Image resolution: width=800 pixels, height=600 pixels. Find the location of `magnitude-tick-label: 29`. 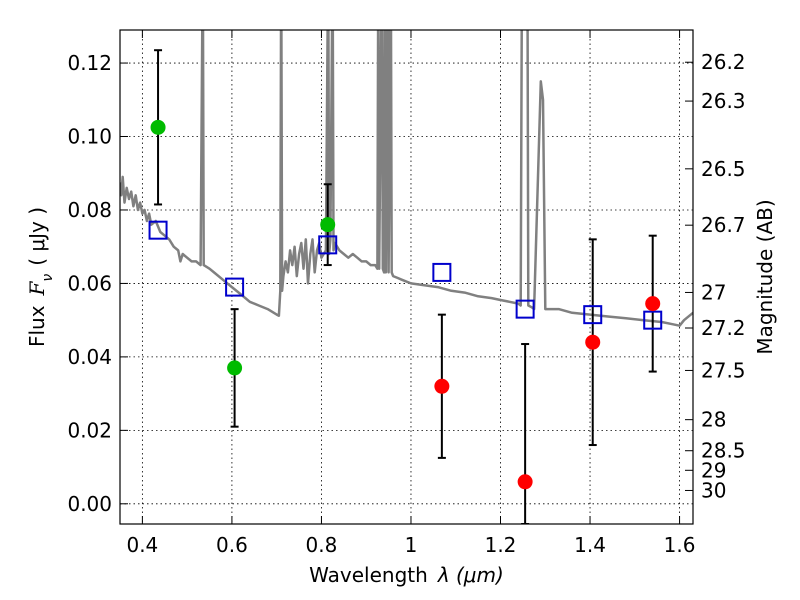

magnitude-tick-label: 29 is located at coordinates (713, 470).